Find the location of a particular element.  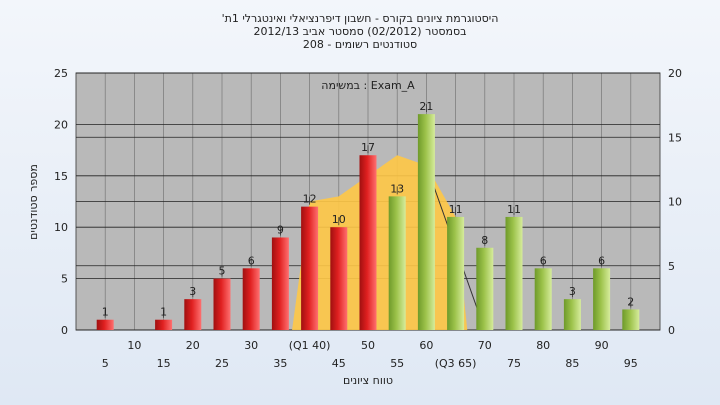

y-tick-label-right: 20 is located at coordinates (675, 73).